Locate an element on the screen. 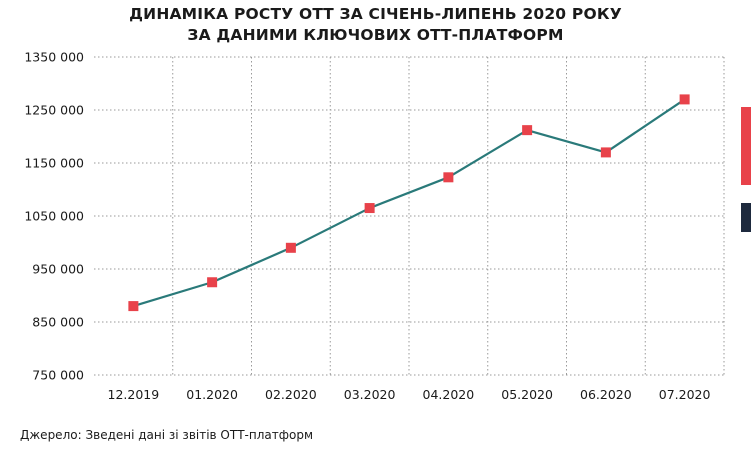 This screenshot has height=450, width=751. y-tick-label: 1150 000 is located at coordinates (54, 163).